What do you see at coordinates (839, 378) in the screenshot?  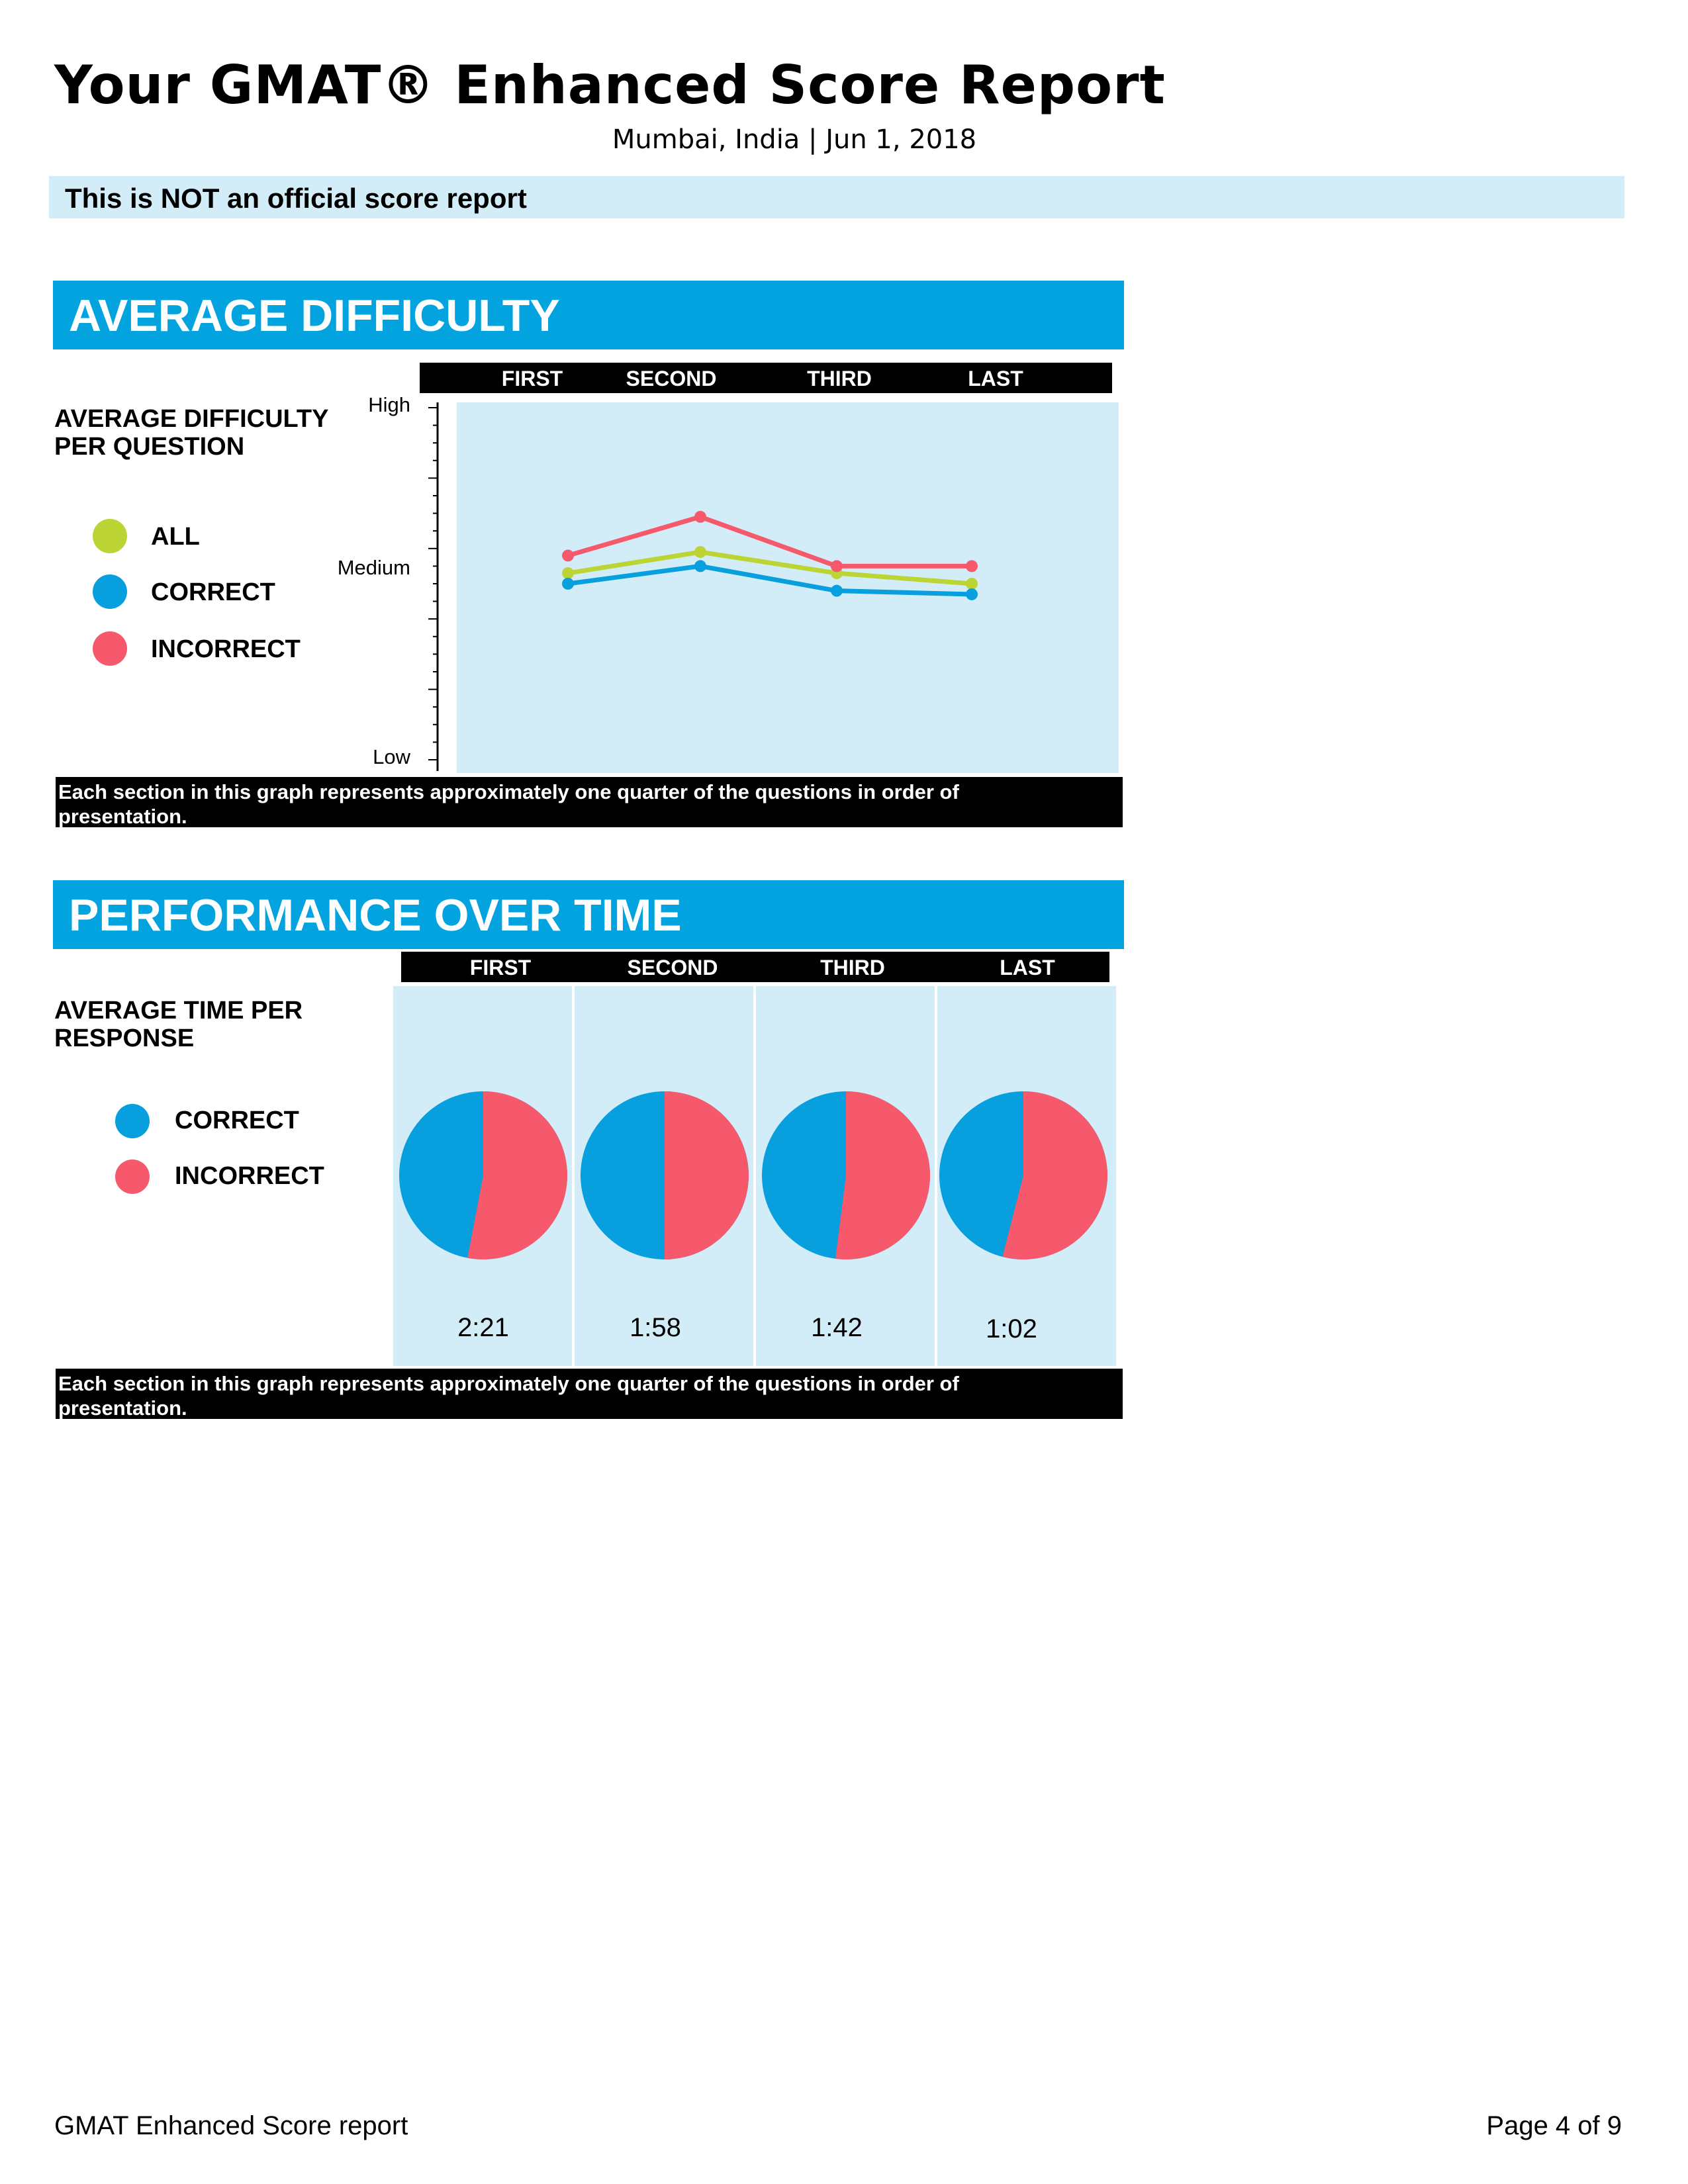 I see `difficulty-quarter-label: THIRD` at bounding box center [839, 378].